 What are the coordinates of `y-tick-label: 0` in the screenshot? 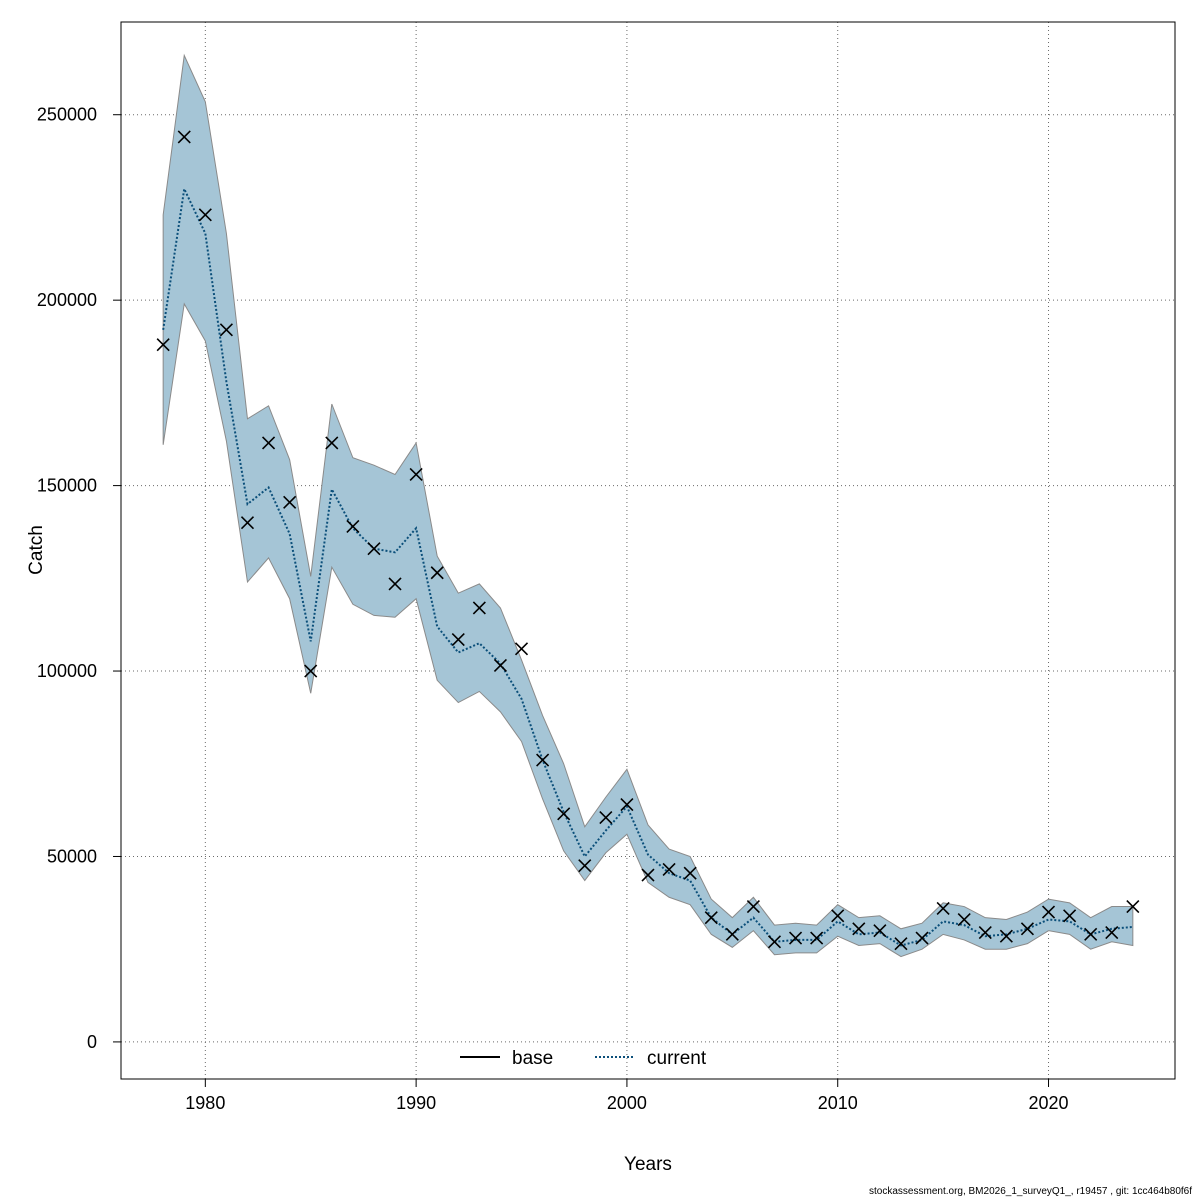 It's located at (92, 1042).